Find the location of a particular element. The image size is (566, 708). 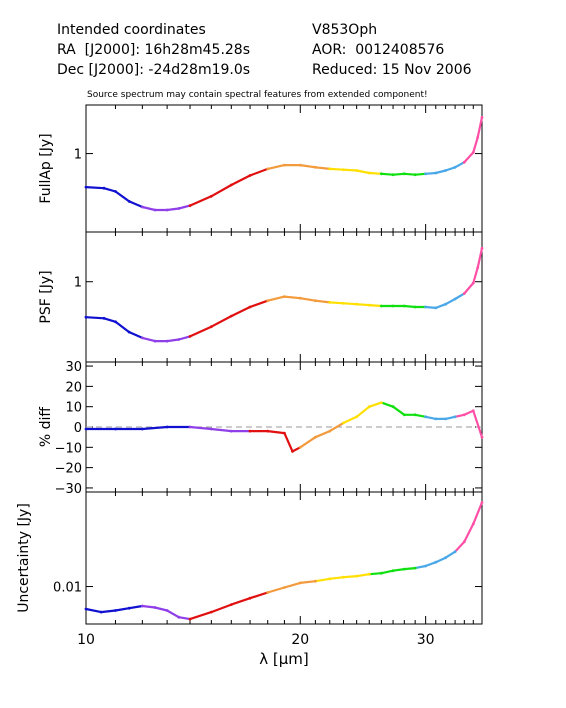

header-left-line-1: Intended coordinates is located at coordinates (131, 30).